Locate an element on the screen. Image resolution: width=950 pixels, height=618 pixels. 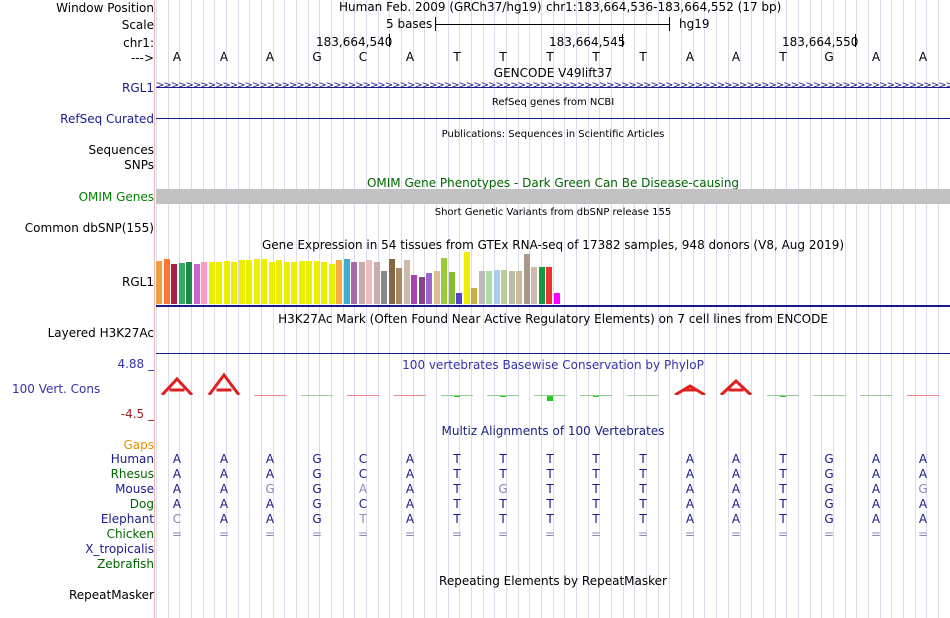
phylop-plot is located at coordinates (553, 390).